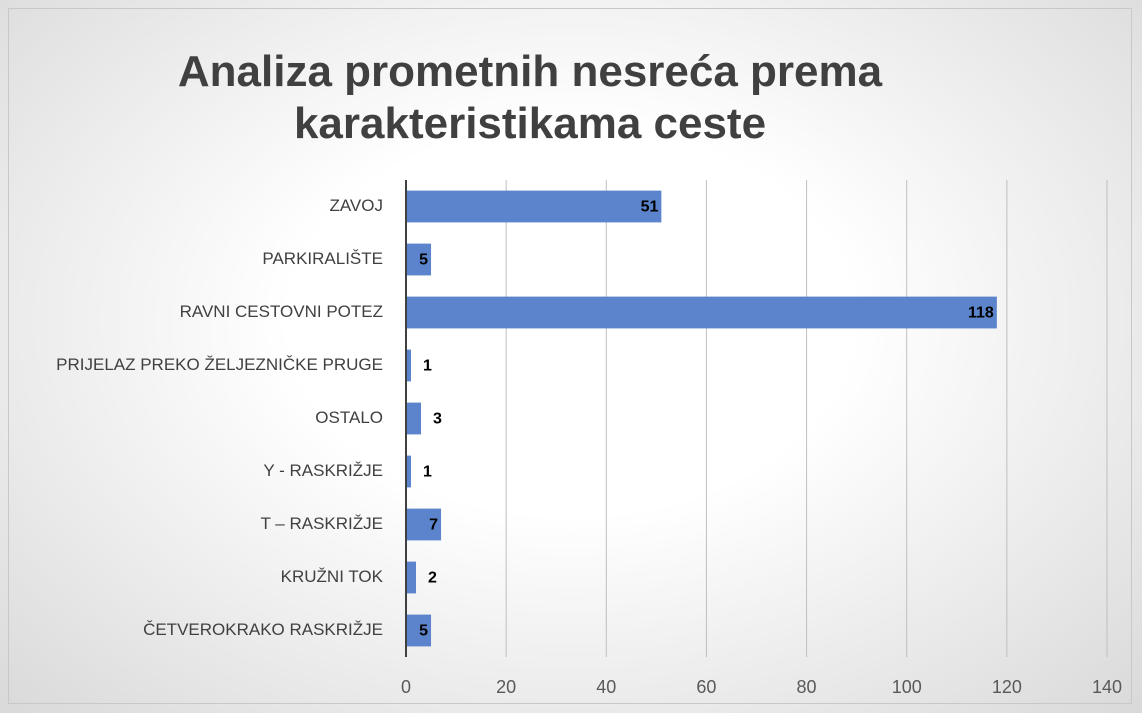 The height and width of the screenshot is (713, 1142). I want to click on data-label: 118, so click(981, 313).